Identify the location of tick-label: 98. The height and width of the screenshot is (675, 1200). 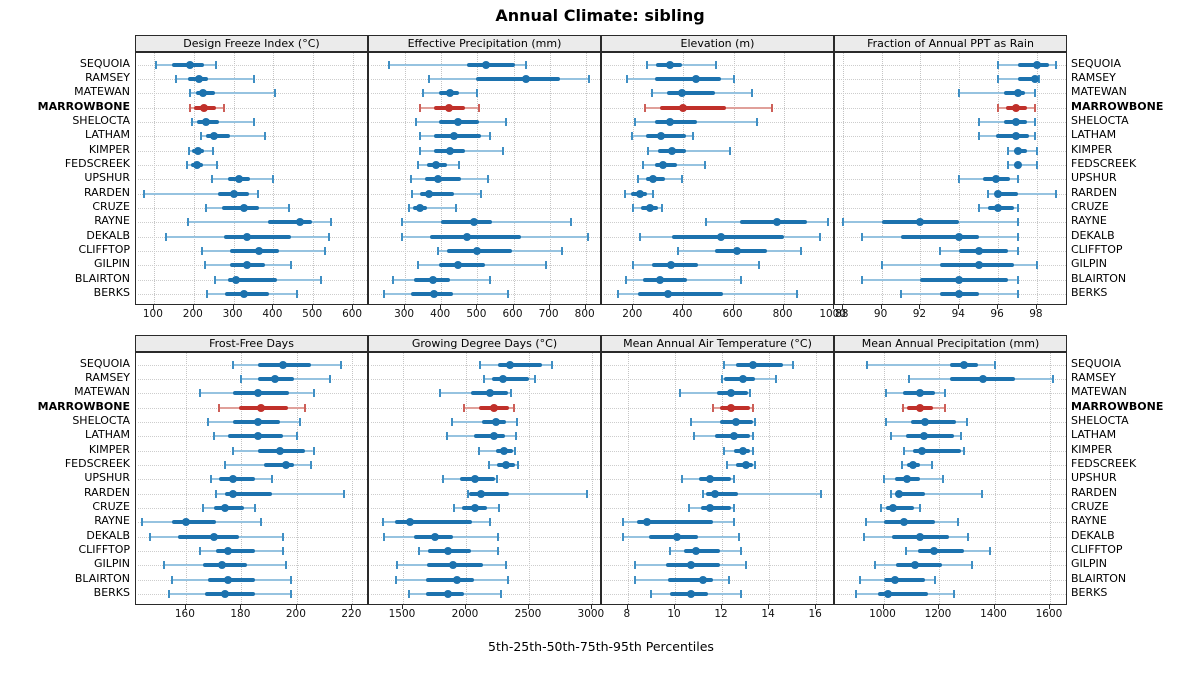
(1036, 314).